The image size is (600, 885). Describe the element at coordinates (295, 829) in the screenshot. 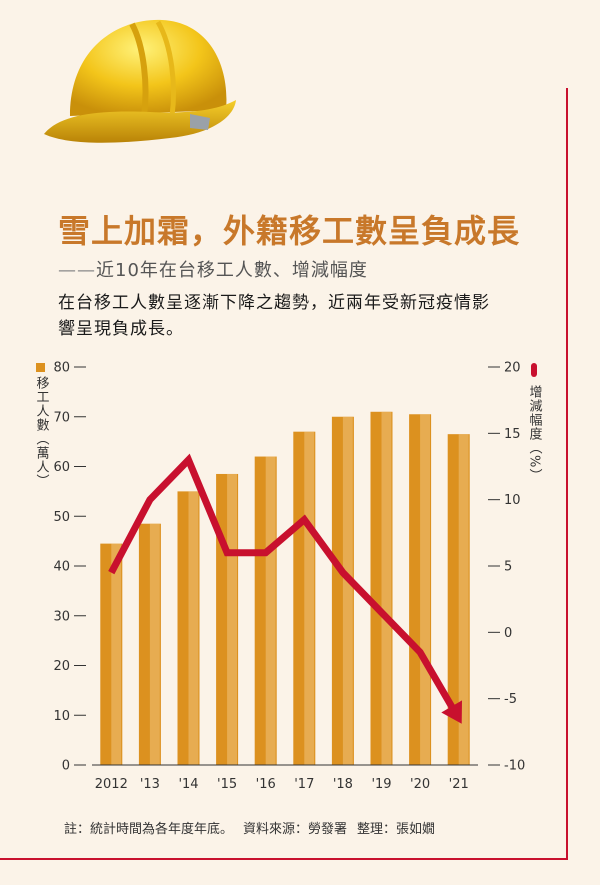

I see `footnote-source: 資料來源：勞發署` at that location.